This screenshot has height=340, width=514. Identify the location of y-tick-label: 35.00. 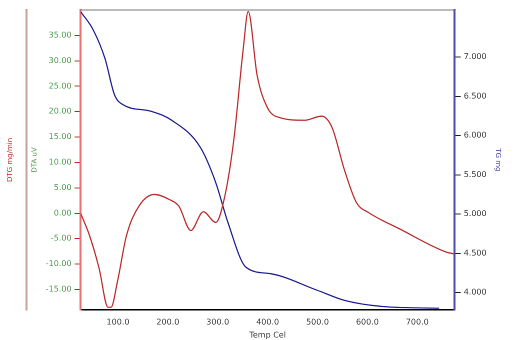
(60, 35).